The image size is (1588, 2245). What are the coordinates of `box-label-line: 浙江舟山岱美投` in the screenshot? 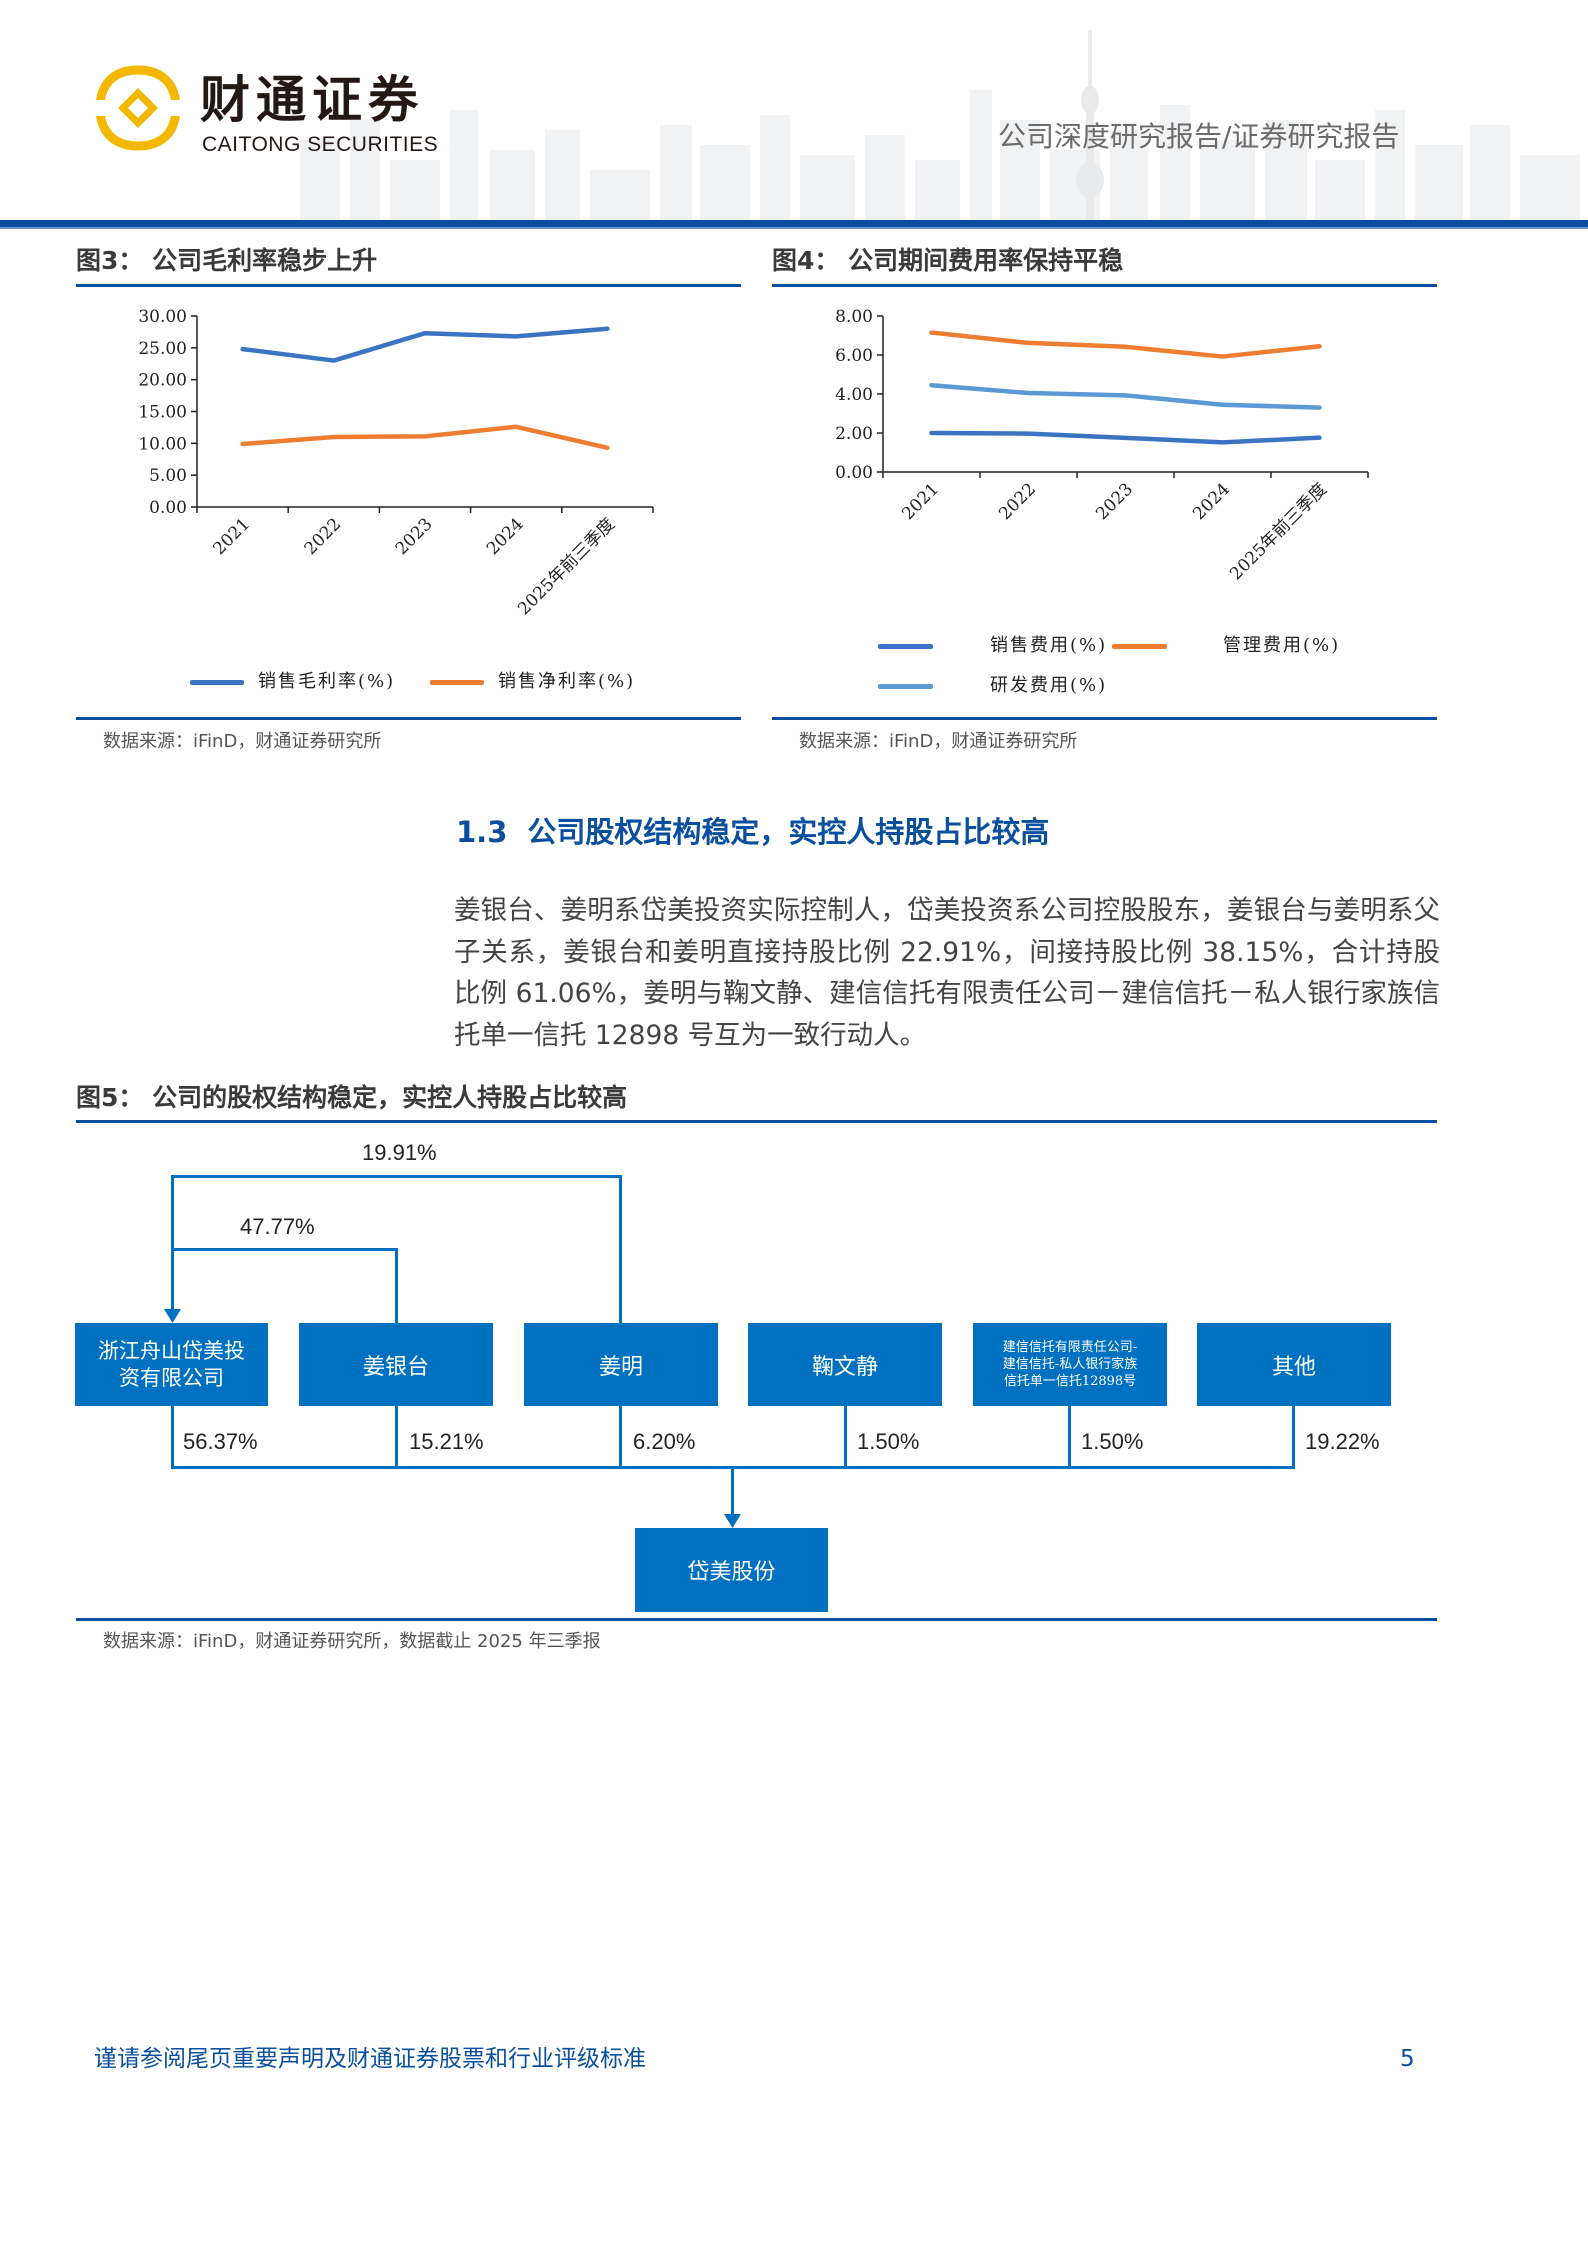 It's located at (171, 1350).